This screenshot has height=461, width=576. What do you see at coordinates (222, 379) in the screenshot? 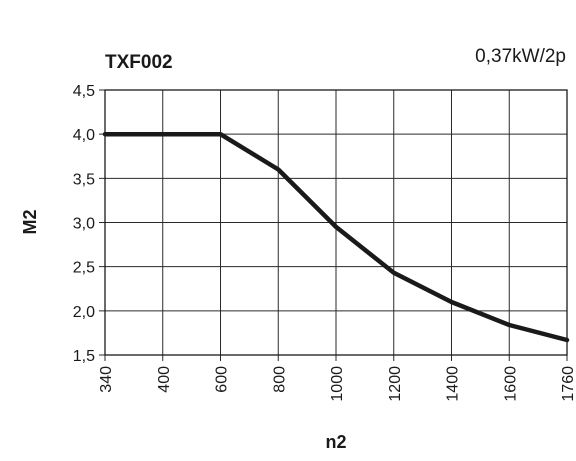
I see `x-tick-label: 600` at bounding box center [222, 379].